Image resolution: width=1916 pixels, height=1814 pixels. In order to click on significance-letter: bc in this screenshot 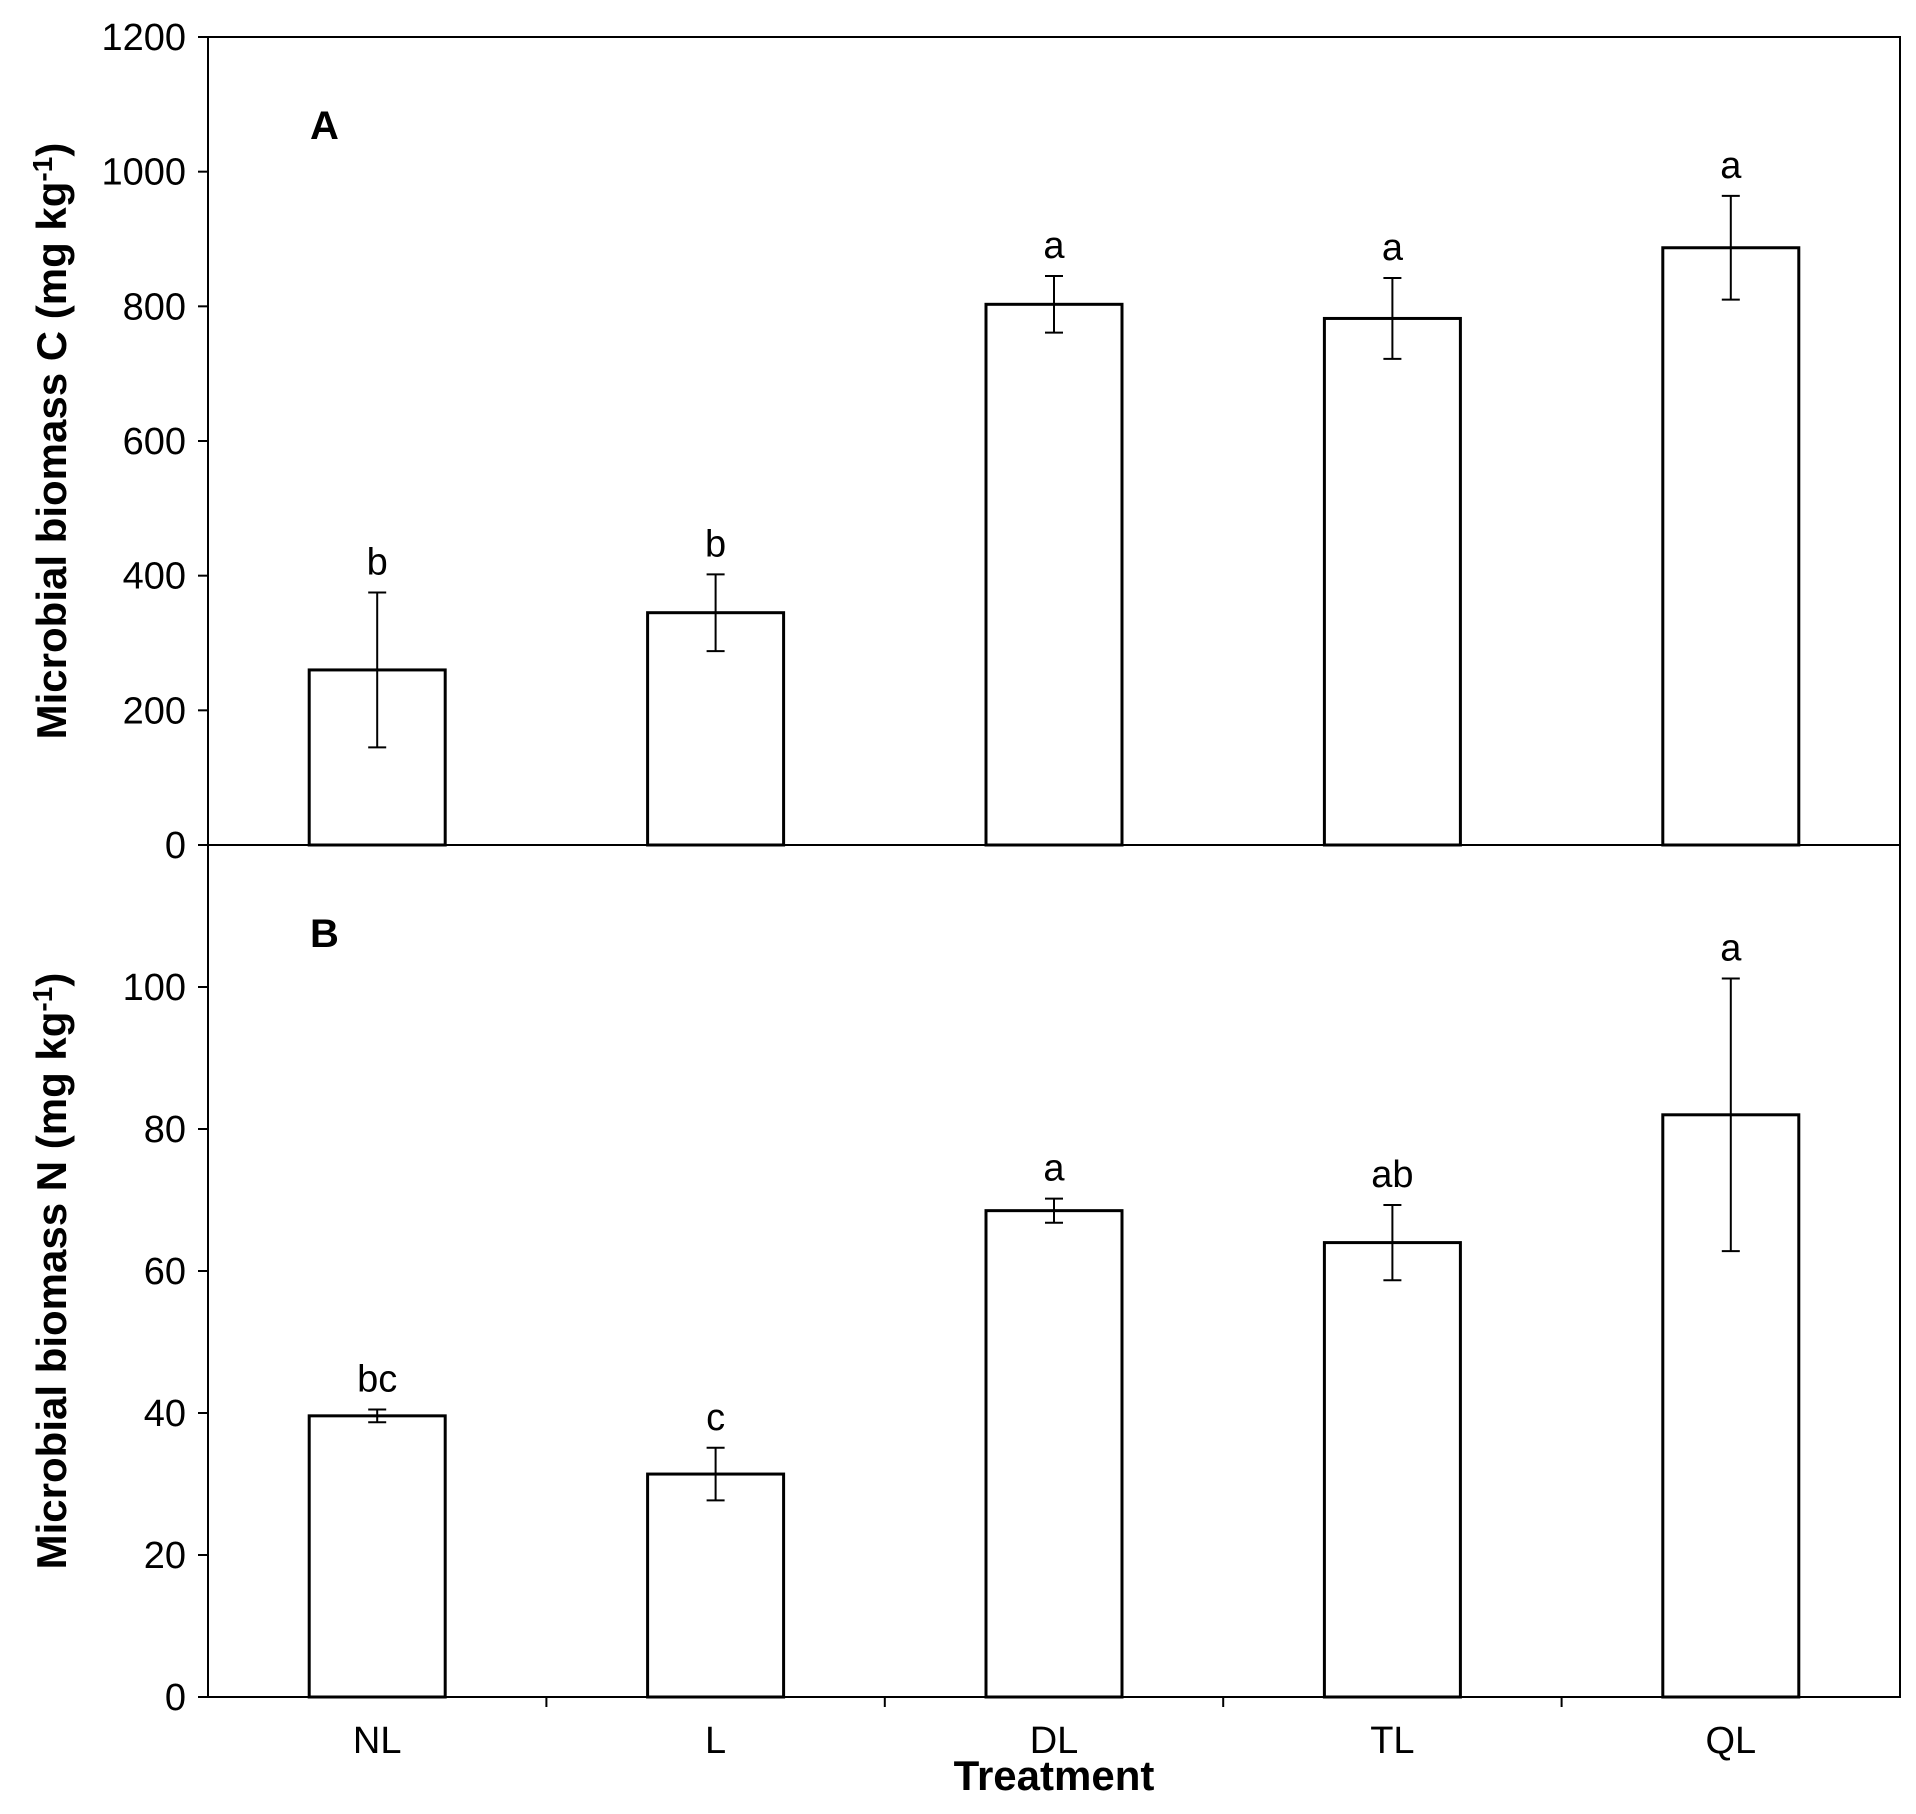, I will do `click(377, 1379)`.